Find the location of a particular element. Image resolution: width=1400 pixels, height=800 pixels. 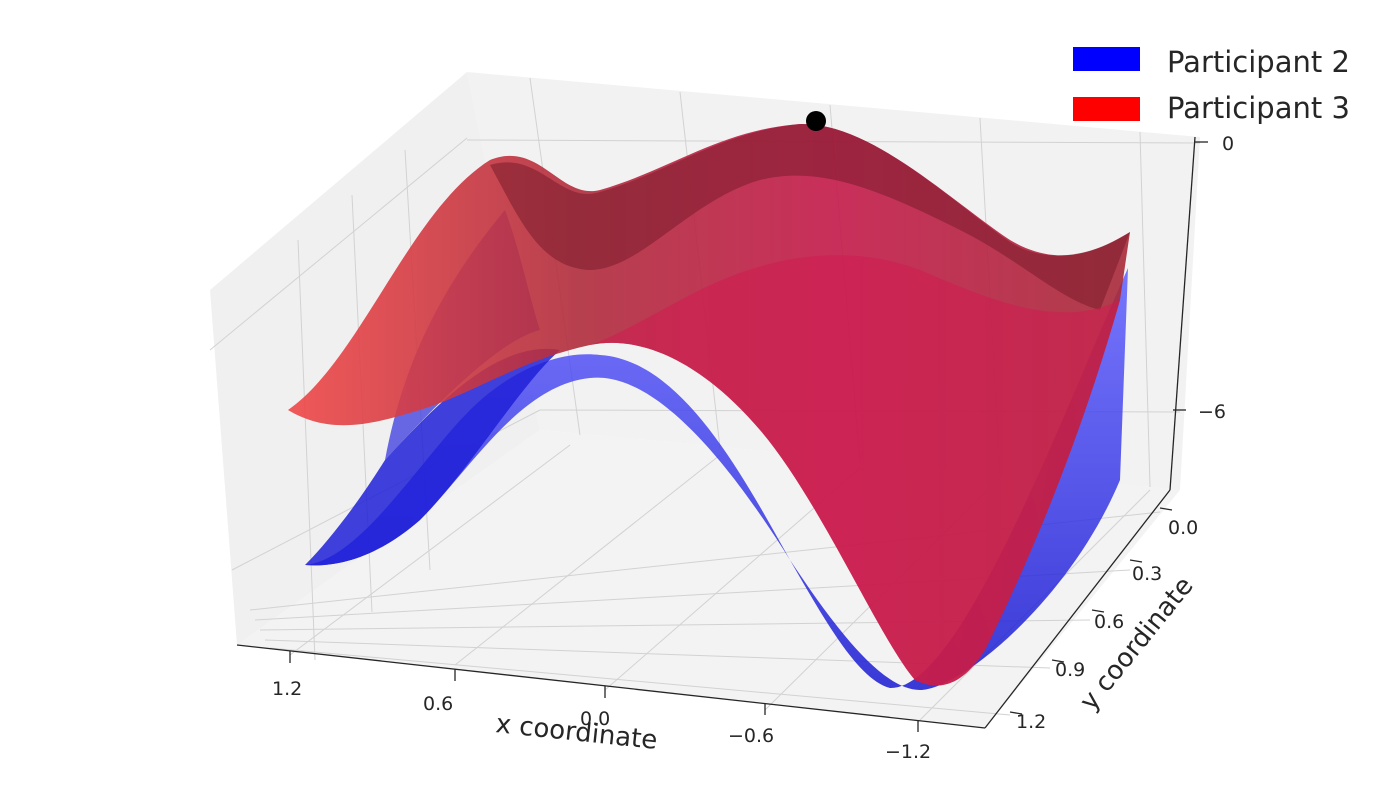

y-tick-label: 0.0 is located at coordinates (1183, 528).